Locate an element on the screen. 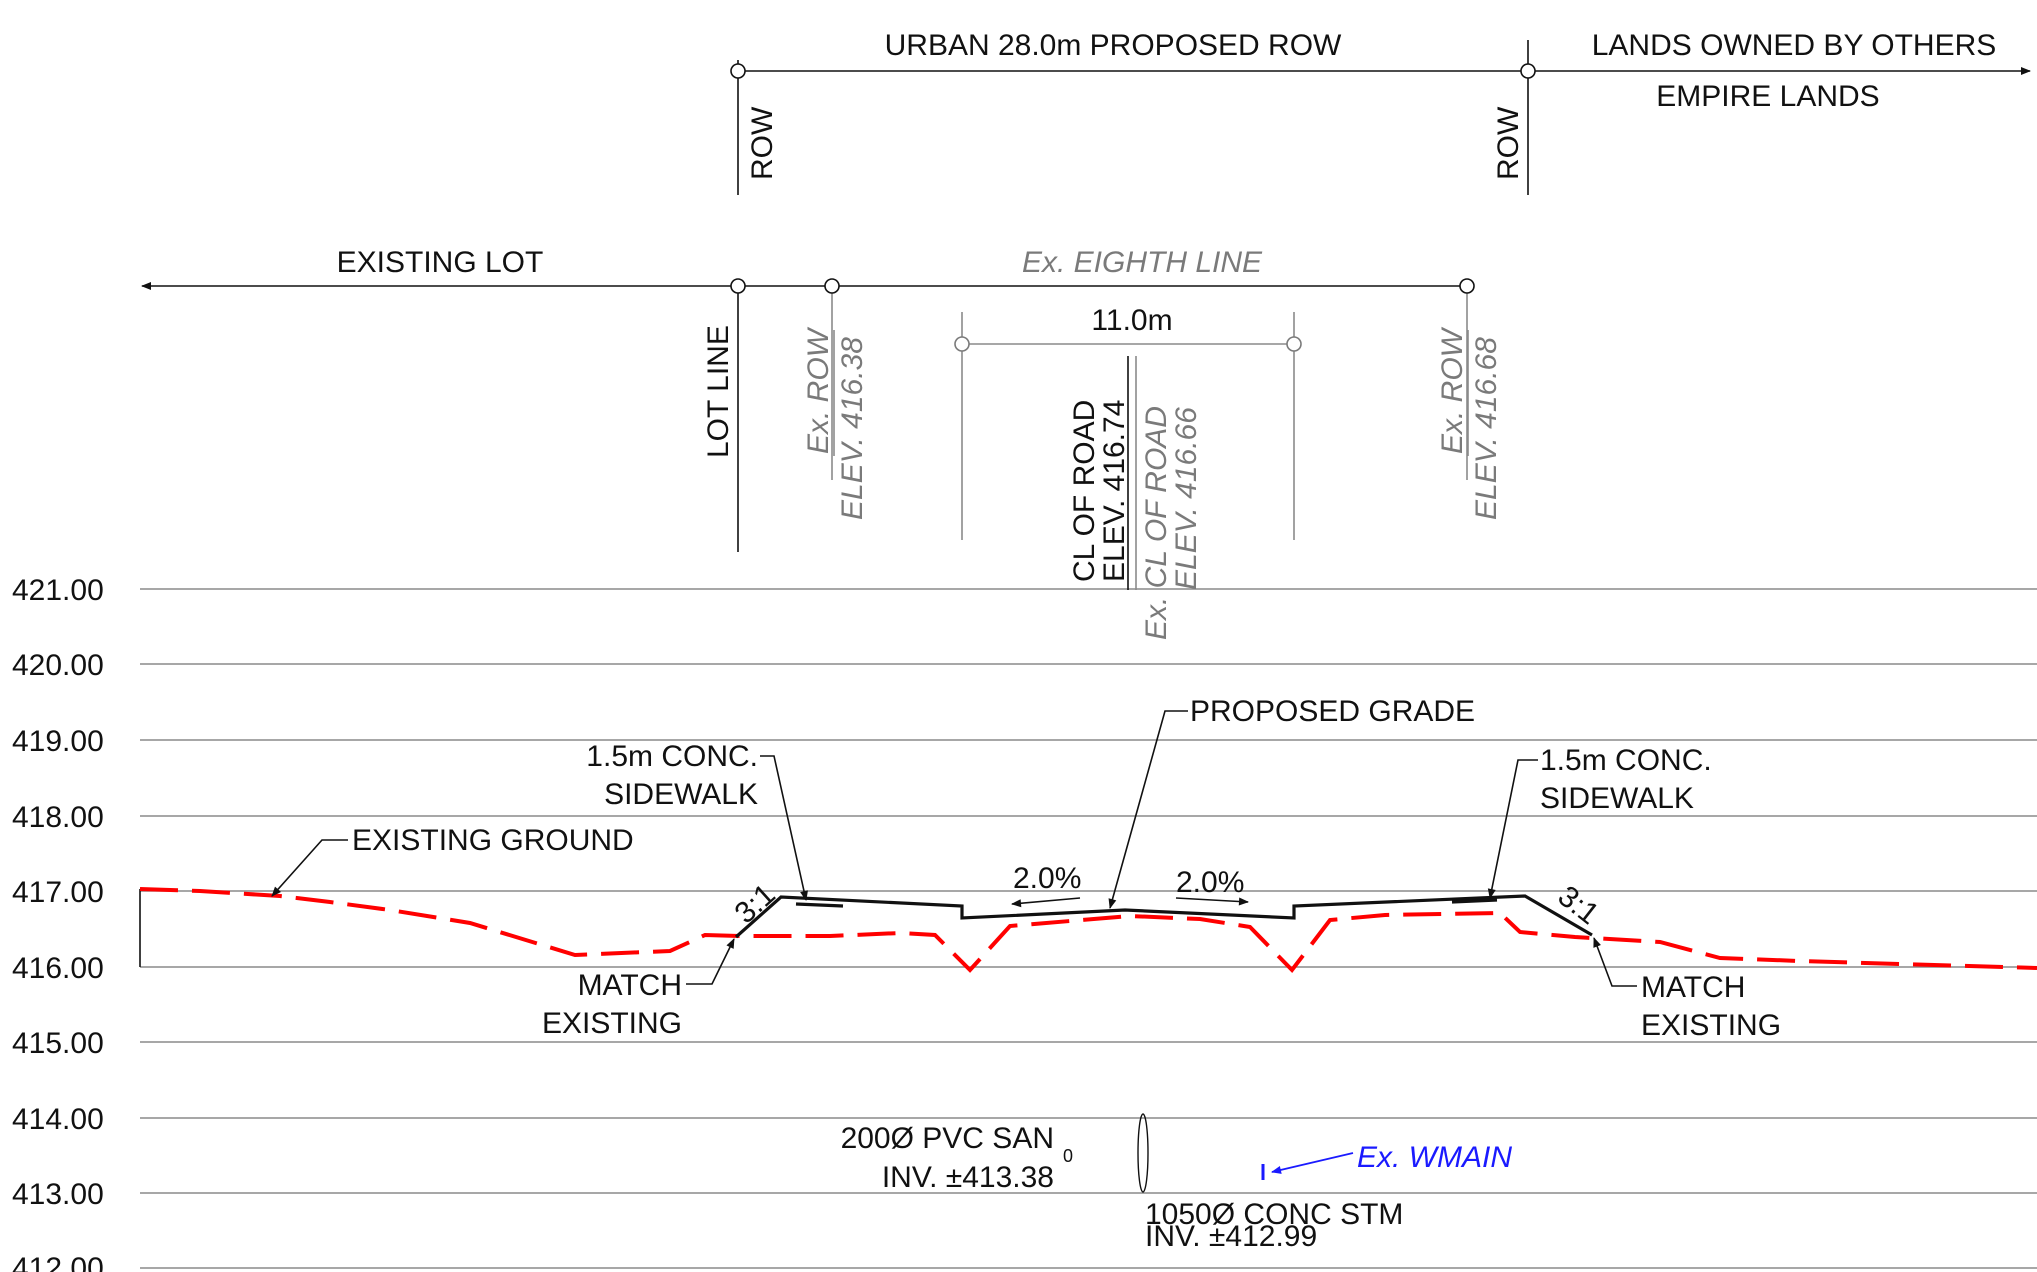 The image size is (2037, 1272). elev-label-417: 417.00 is located at coordinates (58, 892).